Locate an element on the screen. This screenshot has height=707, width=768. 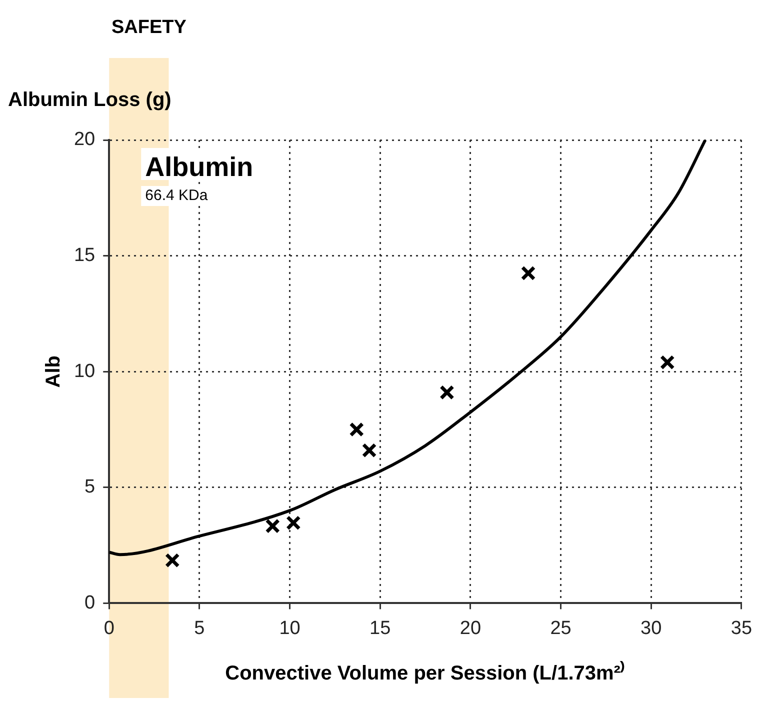
y-tick-label: 5 is located at coordinates (90, 487).